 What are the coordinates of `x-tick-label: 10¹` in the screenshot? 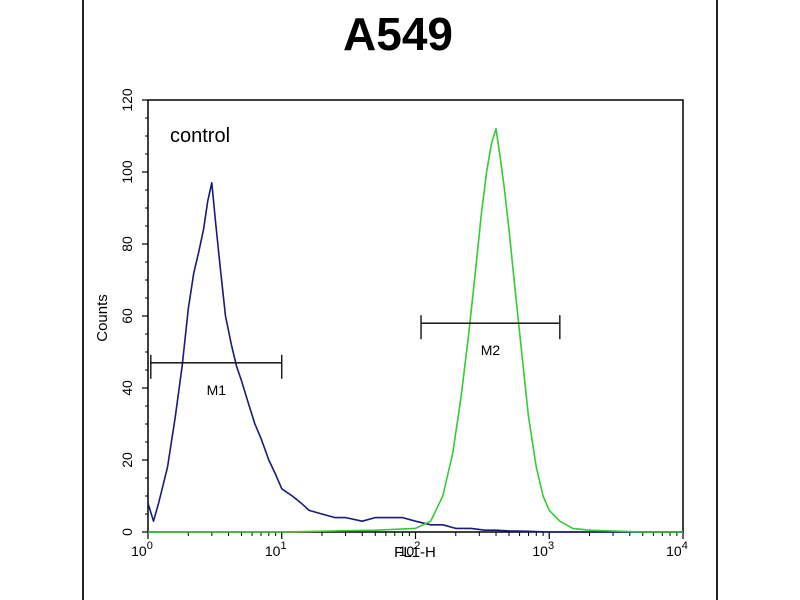 It's located at (276, 549).